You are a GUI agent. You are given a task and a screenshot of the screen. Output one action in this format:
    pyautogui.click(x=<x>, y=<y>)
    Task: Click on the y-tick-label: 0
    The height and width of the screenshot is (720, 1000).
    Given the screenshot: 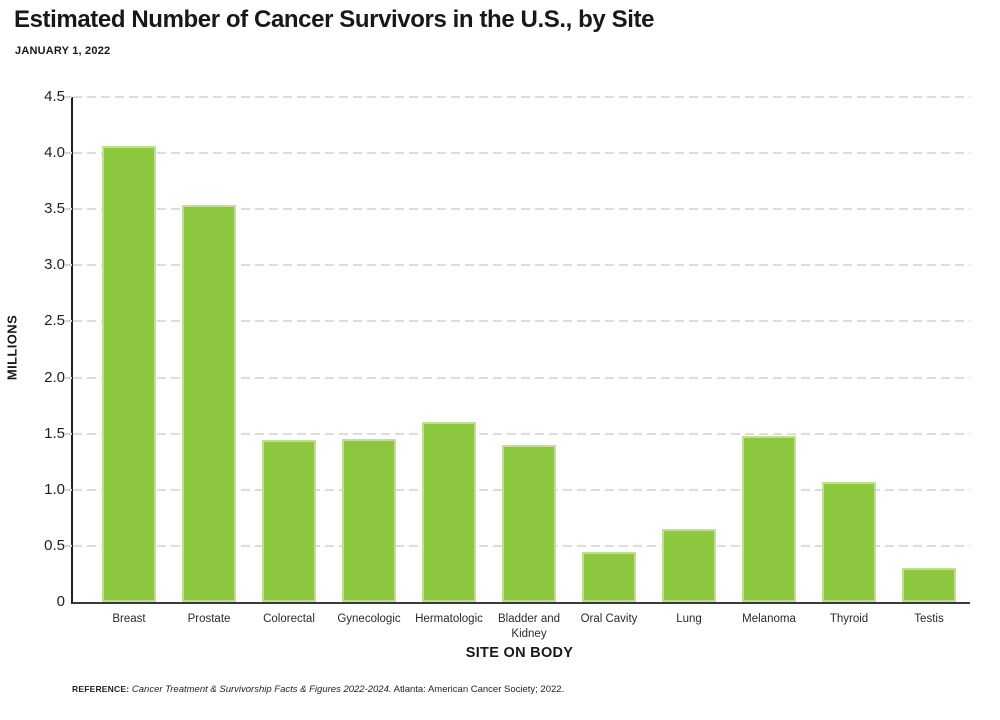 What is the action you would take?
    pyautogui.click(x=60, y=601)
    